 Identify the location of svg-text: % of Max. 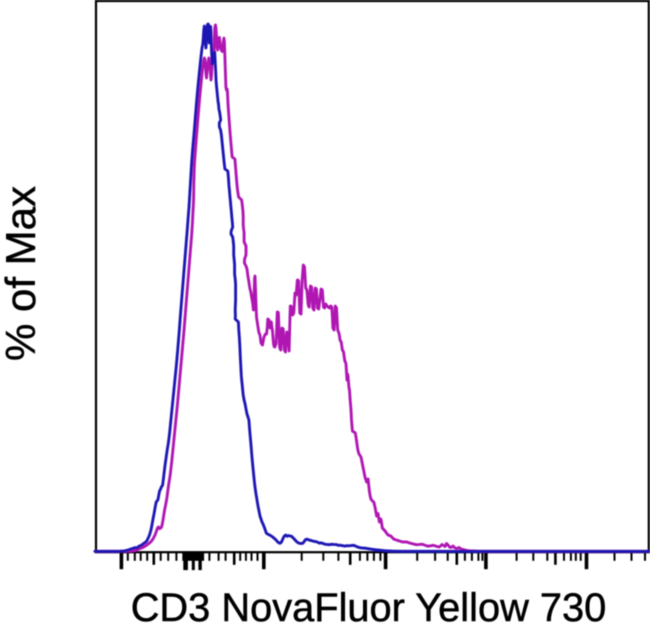
(22, 273).